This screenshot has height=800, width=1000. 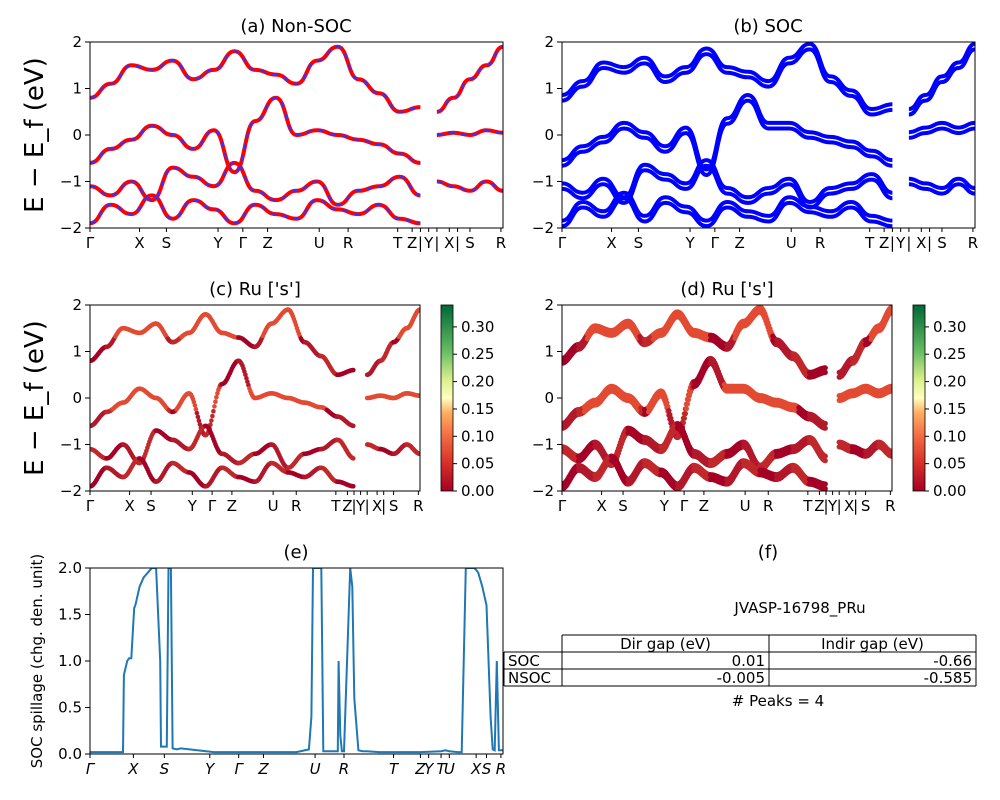 I want to click on panel-c-y-ticks: −2 −1 0 1 2, so click(x=75, y=398).